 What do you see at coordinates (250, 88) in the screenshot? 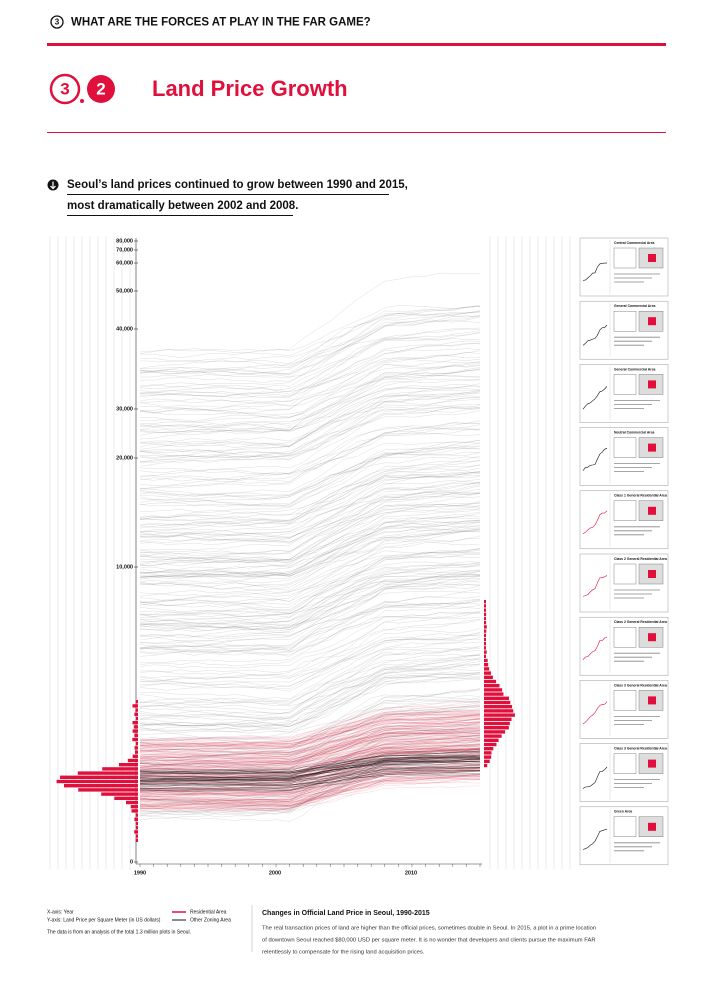
I see `section-title: Land Price Growth` at bounding box center [250, 88].